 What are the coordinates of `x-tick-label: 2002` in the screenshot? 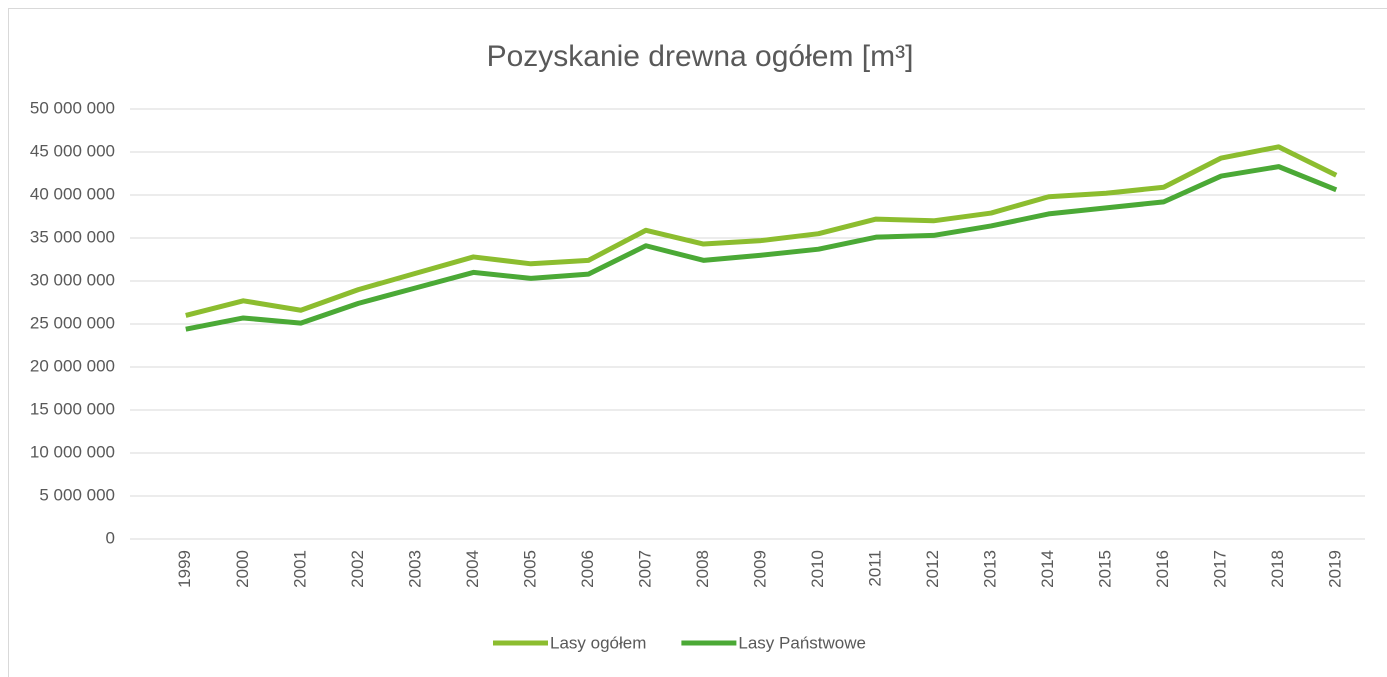 It's located at (357, 569).